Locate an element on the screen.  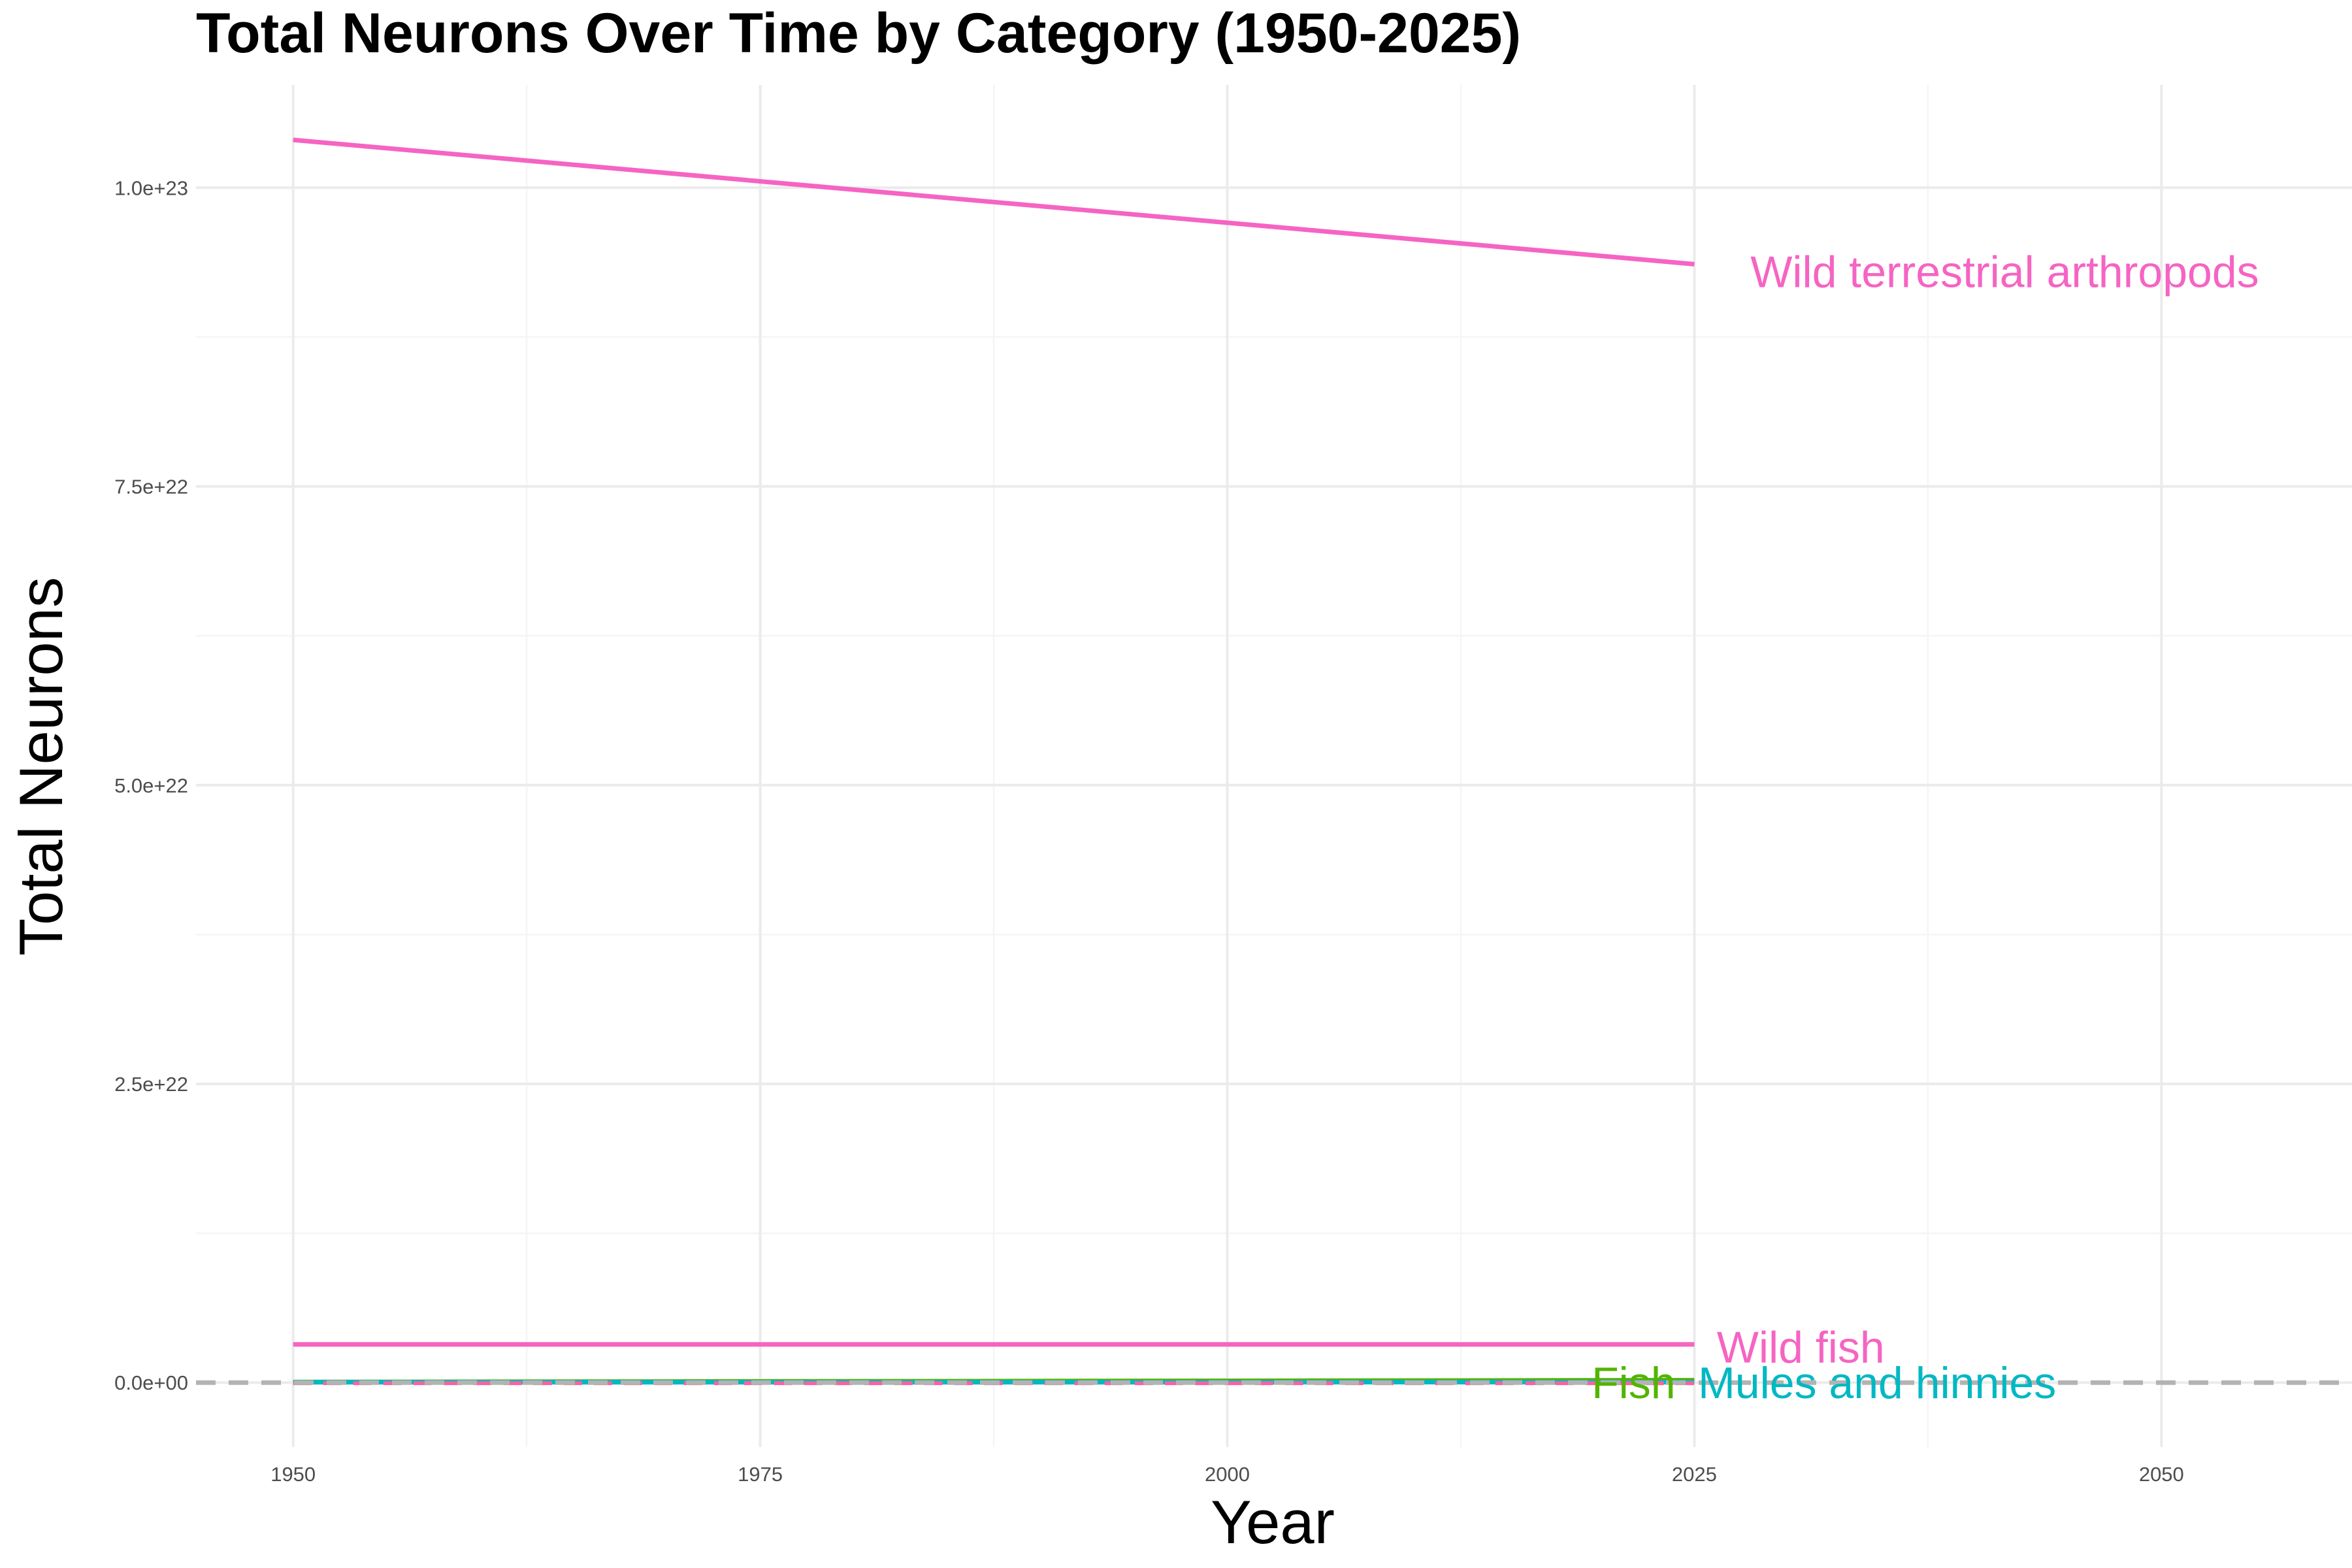
x-tick-label: 2050 is located at coordinates (2161, 1474).